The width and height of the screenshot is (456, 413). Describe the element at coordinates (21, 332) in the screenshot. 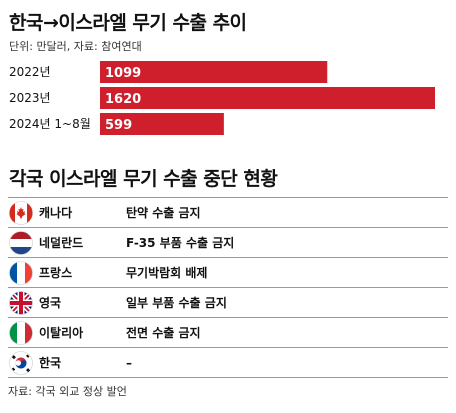

I see `italy-flag-icon` at that location.